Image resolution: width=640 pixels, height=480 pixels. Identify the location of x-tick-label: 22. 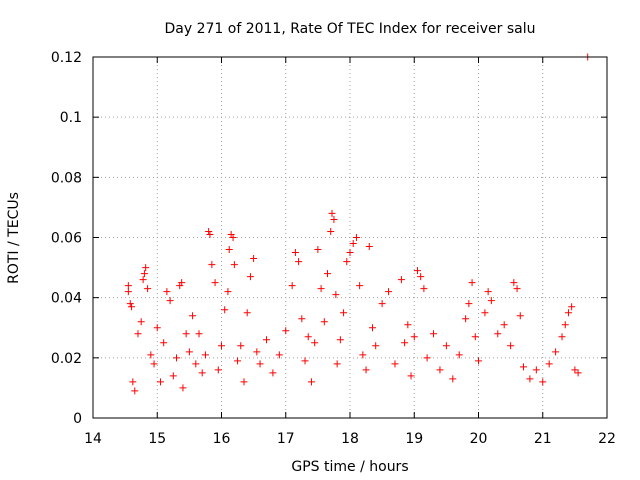
(607, 439).